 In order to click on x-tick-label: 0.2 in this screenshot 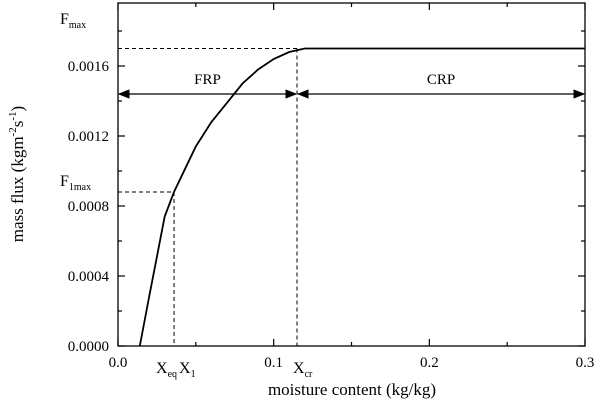, I will do `click(429, 363)`.